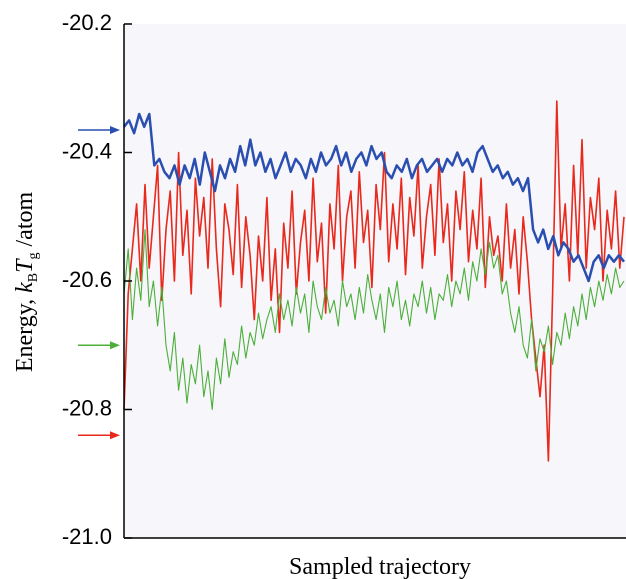 The width and height of the screenshot is (626, 579). I want to click on y-tick-label: -20.6, so click(87, 279).